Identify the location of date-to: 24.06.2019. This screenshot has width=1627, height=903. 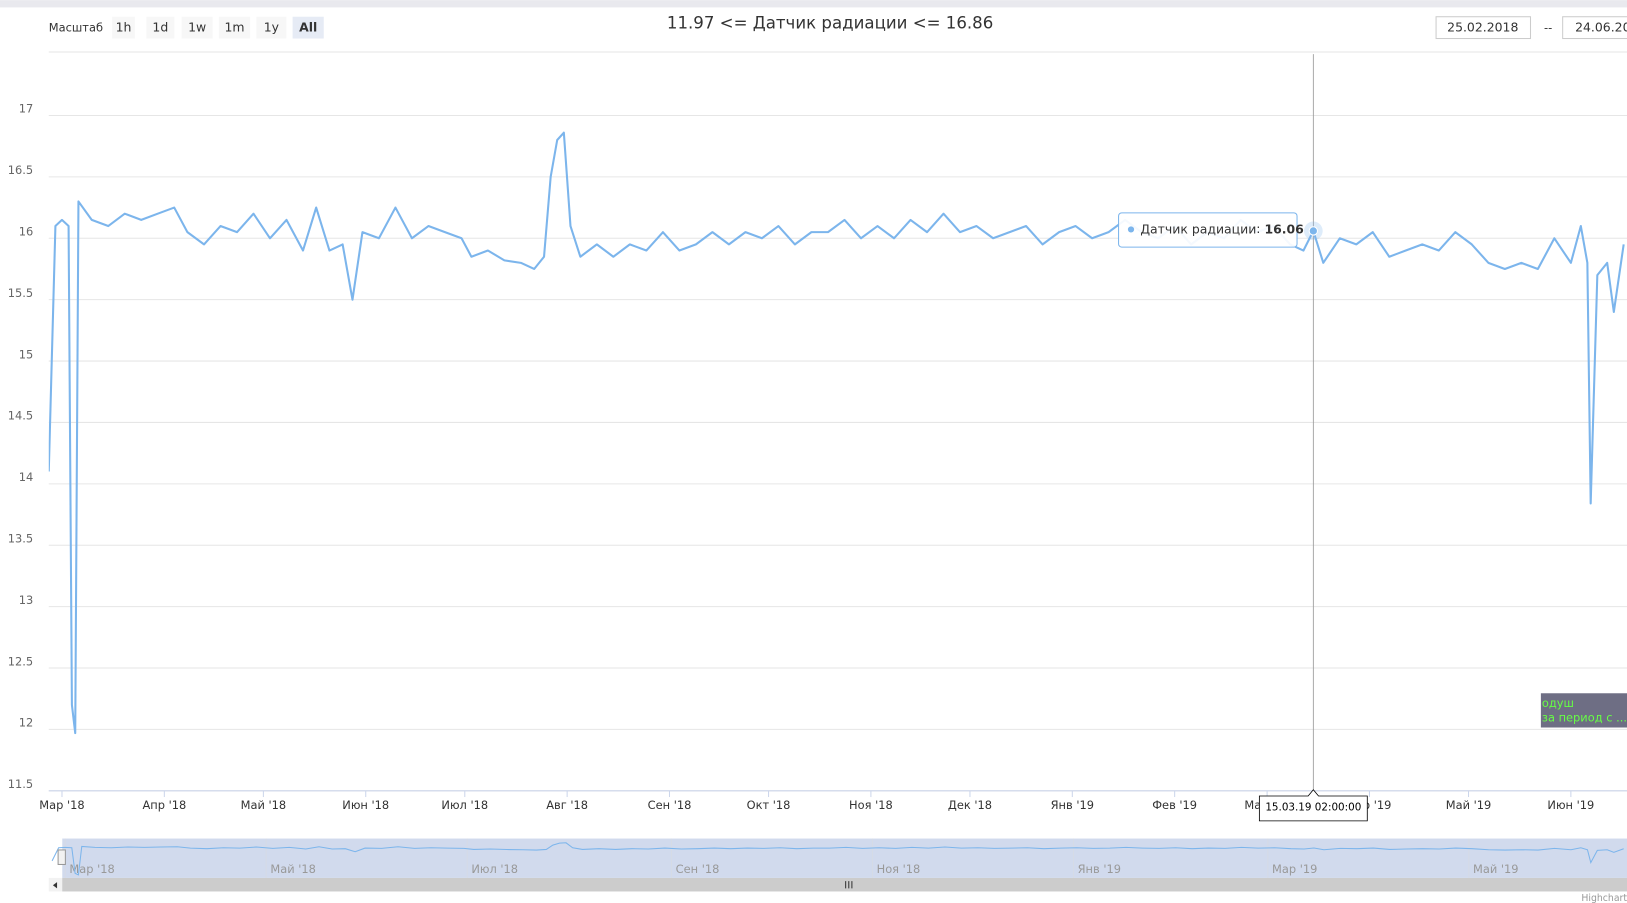
(1601, 27).